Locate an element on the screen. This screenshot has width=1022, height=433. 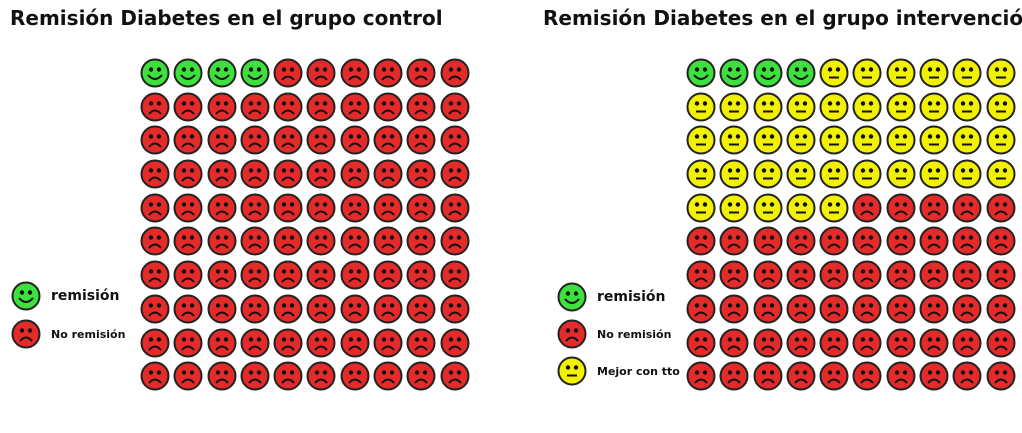
legend-label: remisión is located at coordinates (85, 296).